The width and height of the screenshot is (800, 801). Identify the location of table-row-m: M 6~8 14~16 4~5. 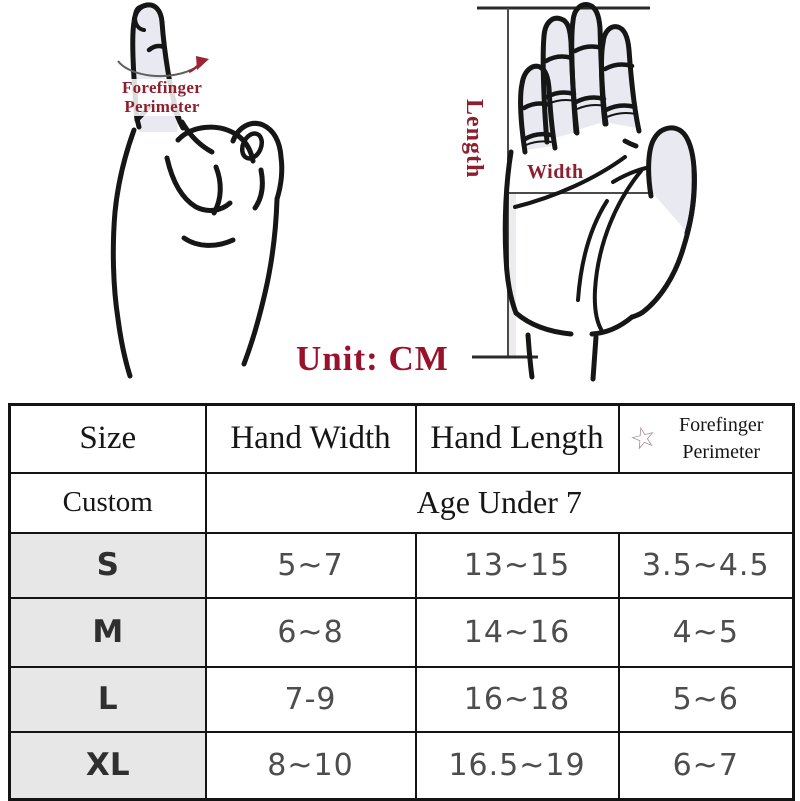
(401, 632).